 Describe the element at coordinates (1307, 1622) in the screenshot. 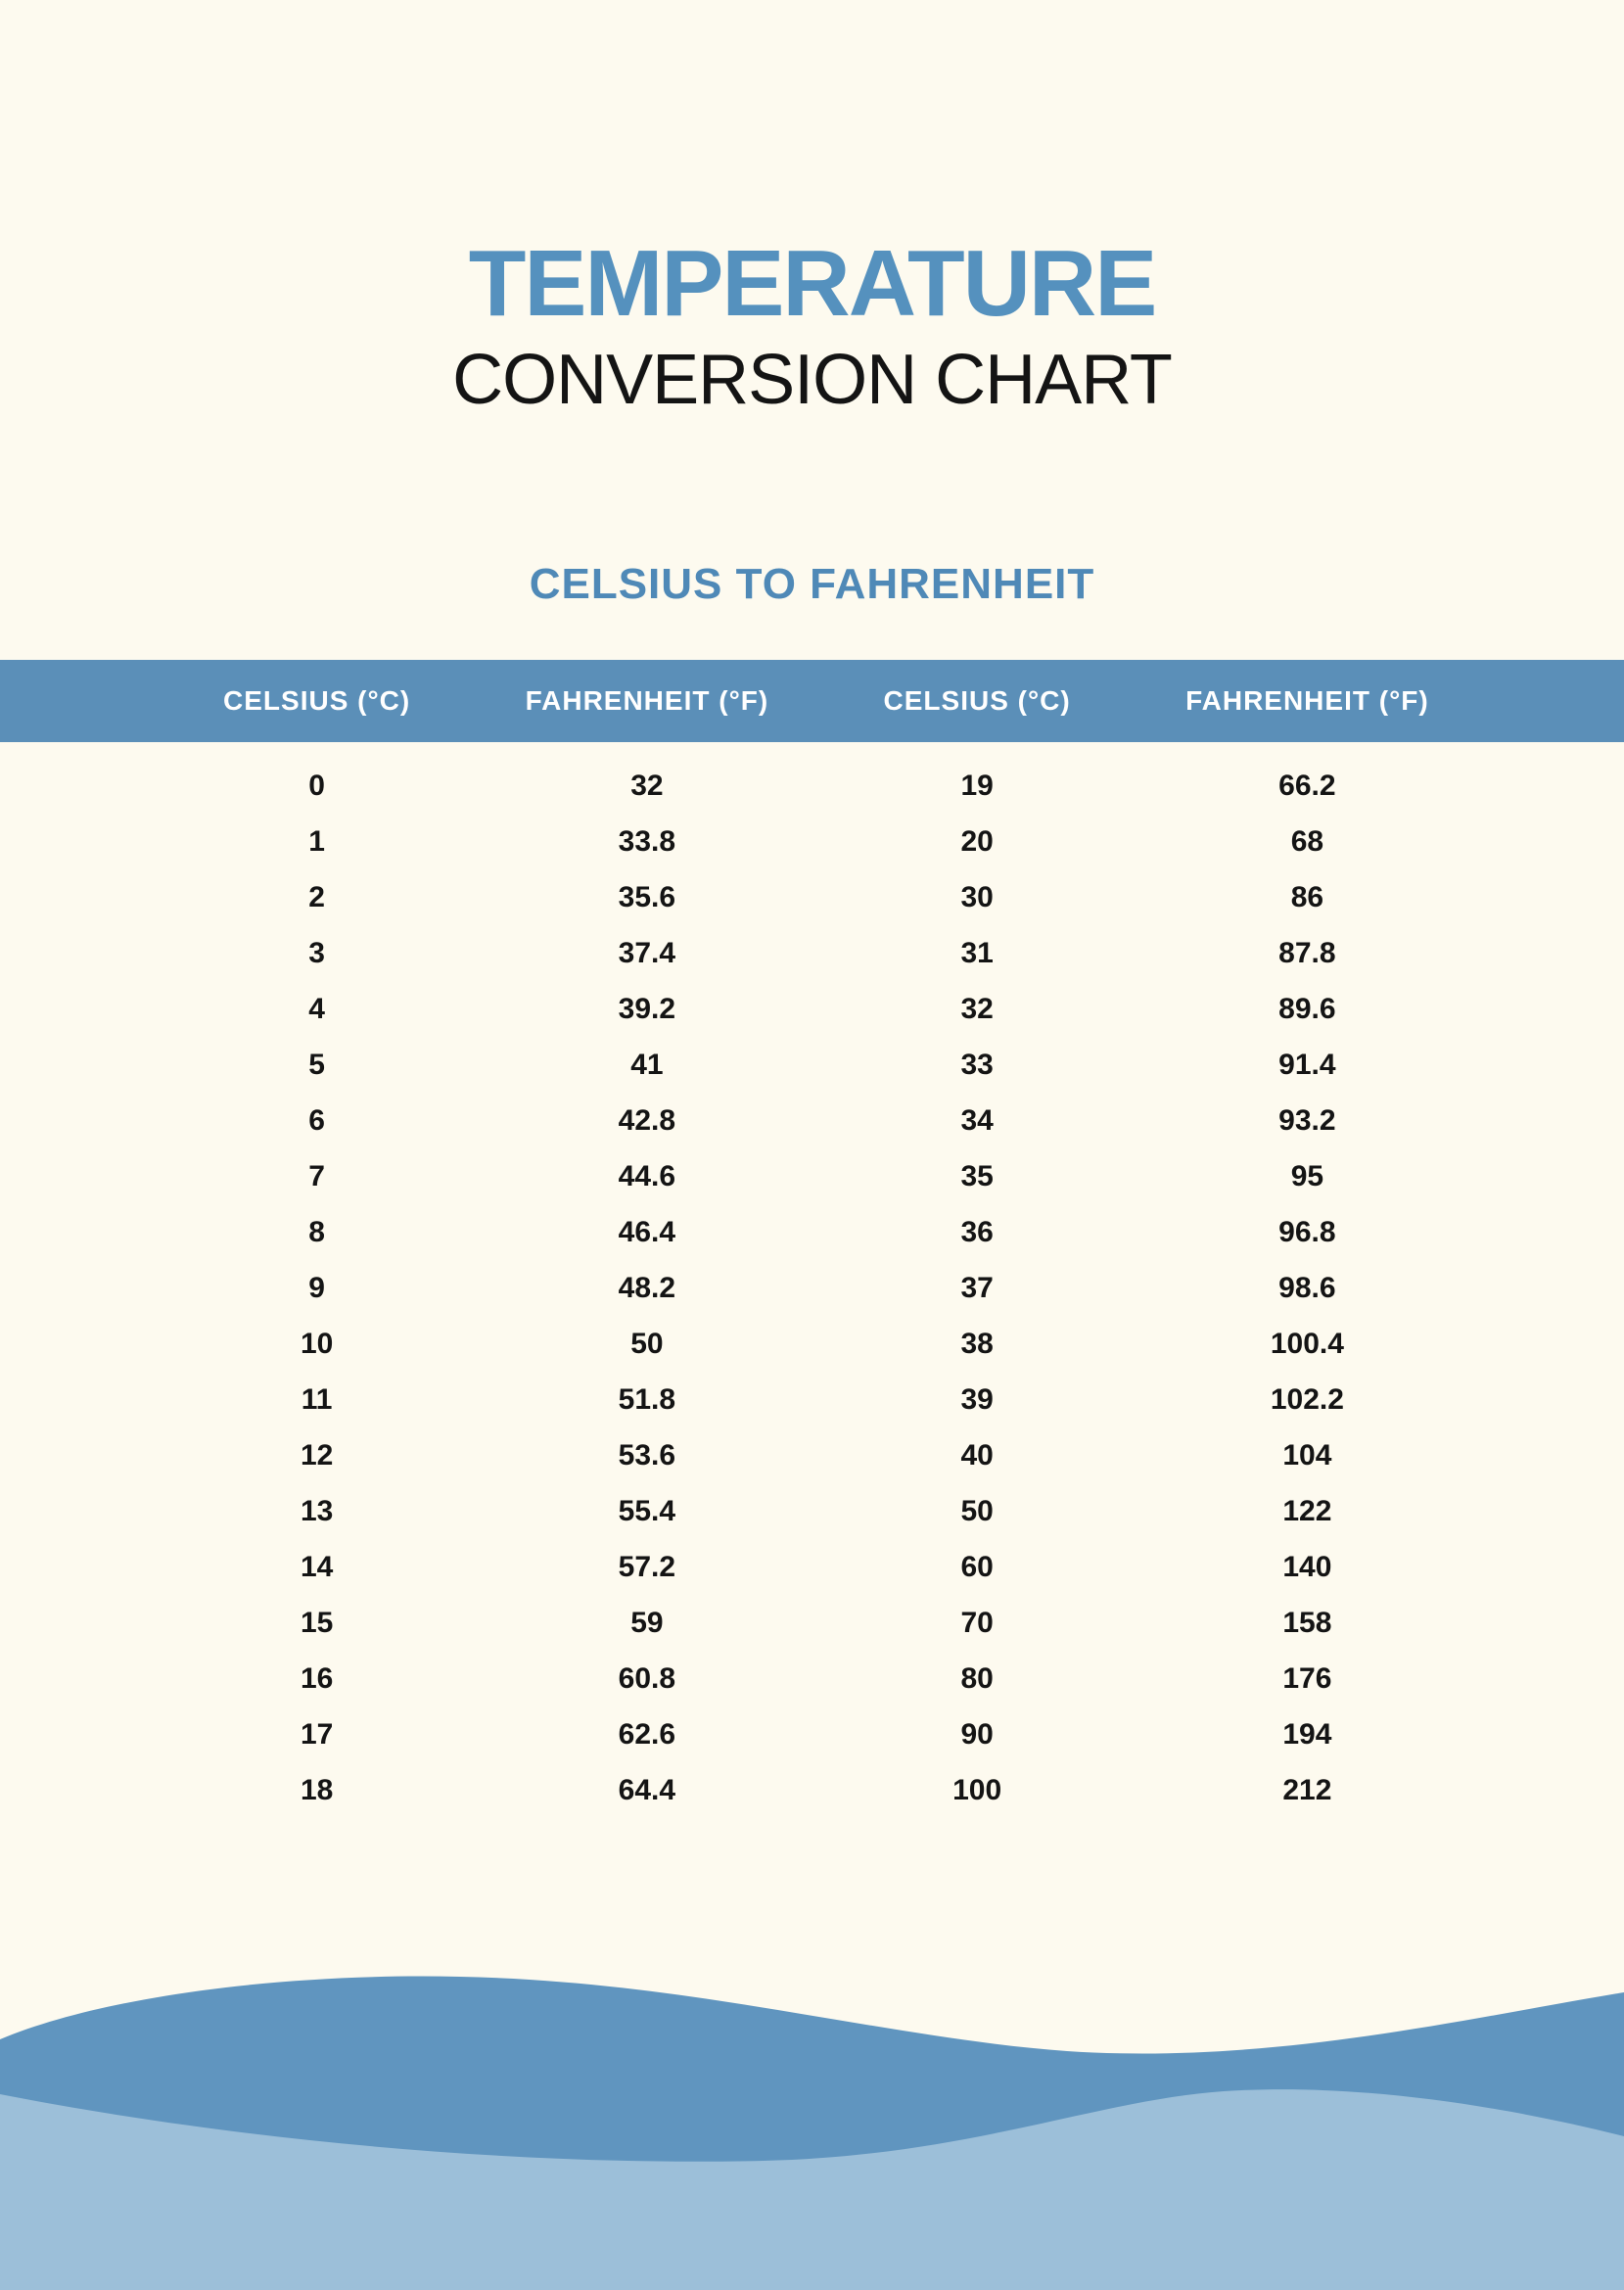

I see `fahrenheit-value: 158` at that location.